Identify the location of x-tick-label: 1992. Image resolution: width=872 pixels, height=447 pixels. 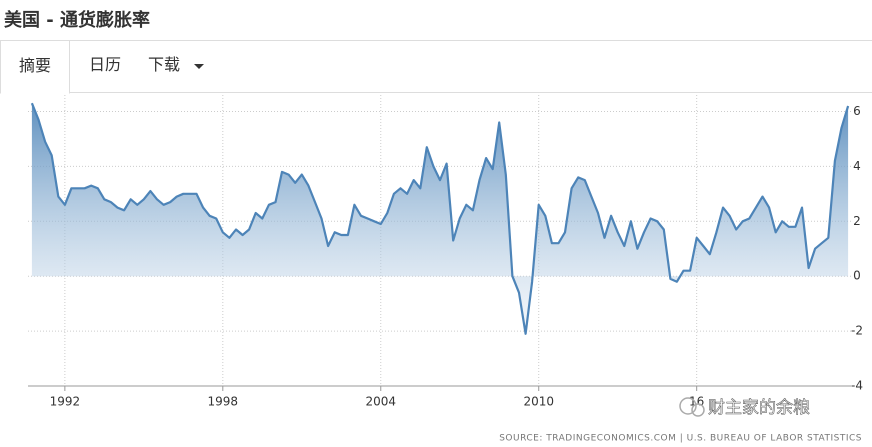
(65, 402).